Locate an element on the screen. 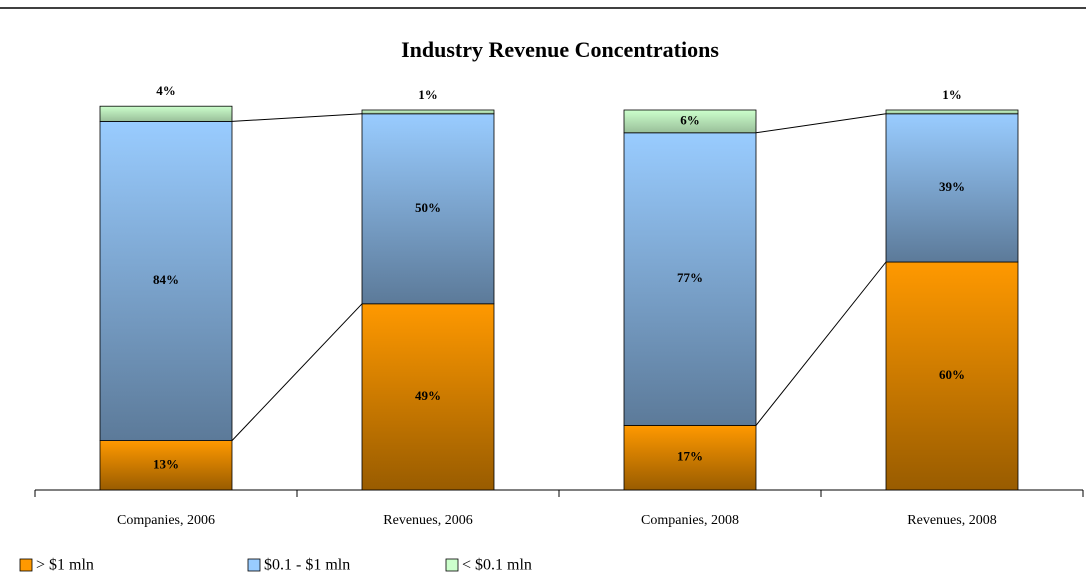 This screenshot has width=1086, height=579. data-label: 77% is located at coordinates (690, 277).